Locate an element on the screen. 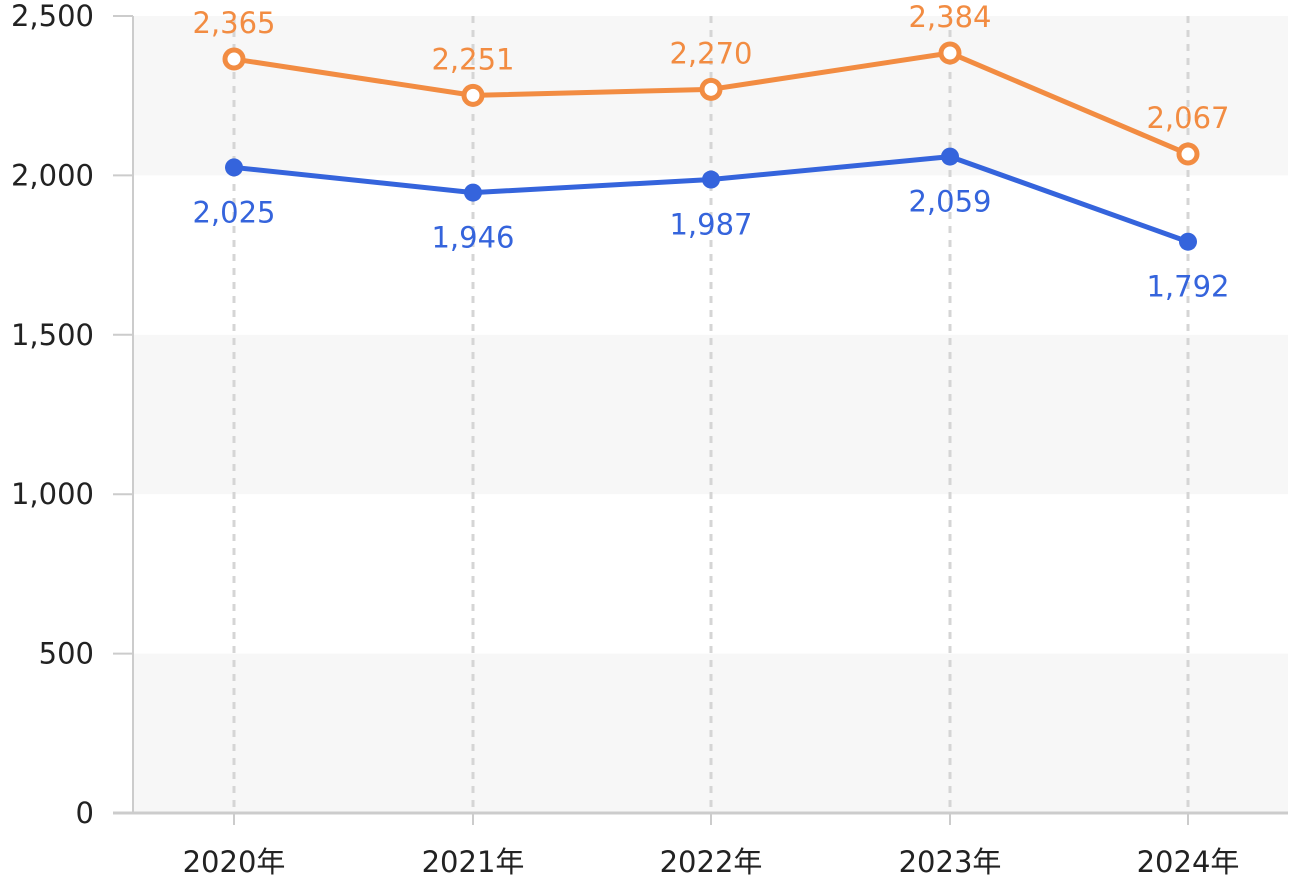 This screenshot has width=1300, height=876. x-tick-label: 2020年 is located at coordinates (234, 860).